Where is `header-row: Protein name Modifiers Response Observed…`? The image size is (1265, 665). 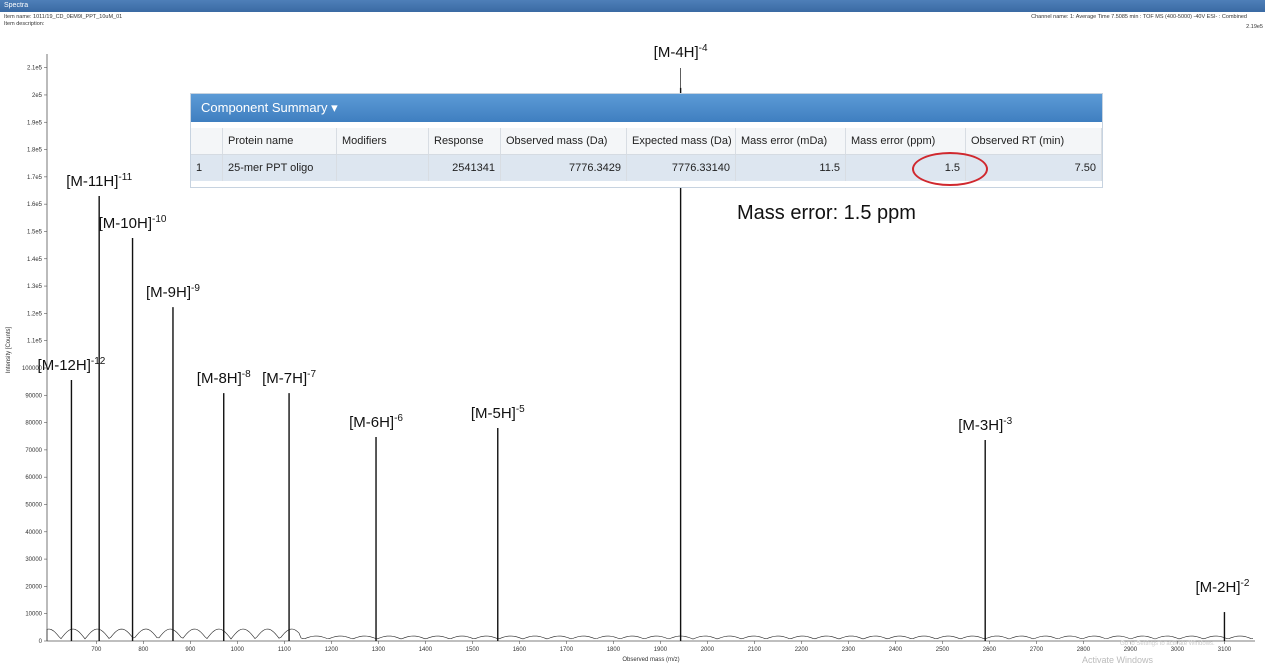
header-row: Protein name Modifiers Response Observed… is located at coordinates (646, 141).